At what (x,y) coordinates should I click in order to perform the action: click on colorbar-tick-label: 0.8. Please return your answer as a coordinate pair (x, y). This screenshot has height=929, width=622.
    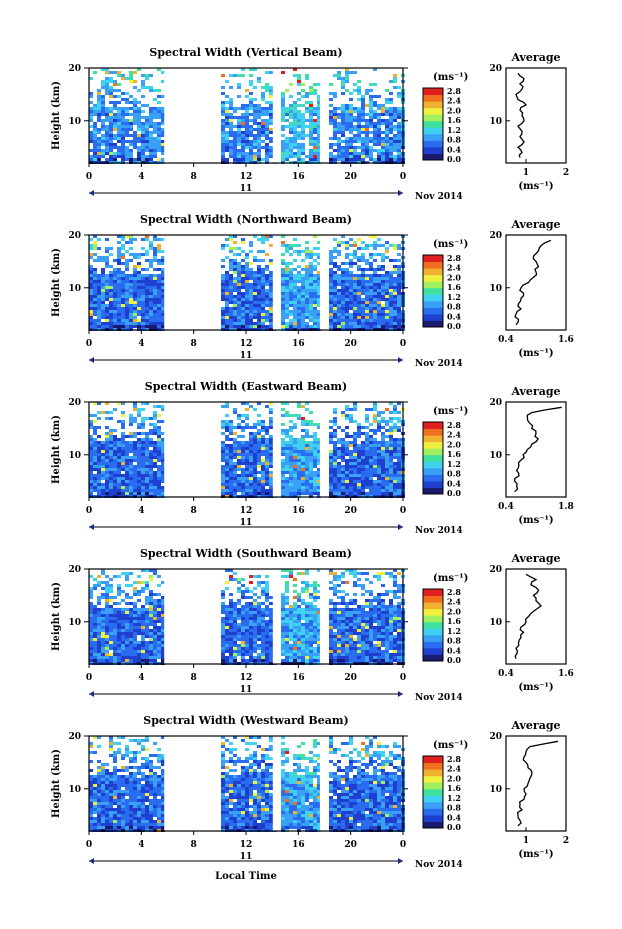
    Looking at the image, I should click on (454, 474).